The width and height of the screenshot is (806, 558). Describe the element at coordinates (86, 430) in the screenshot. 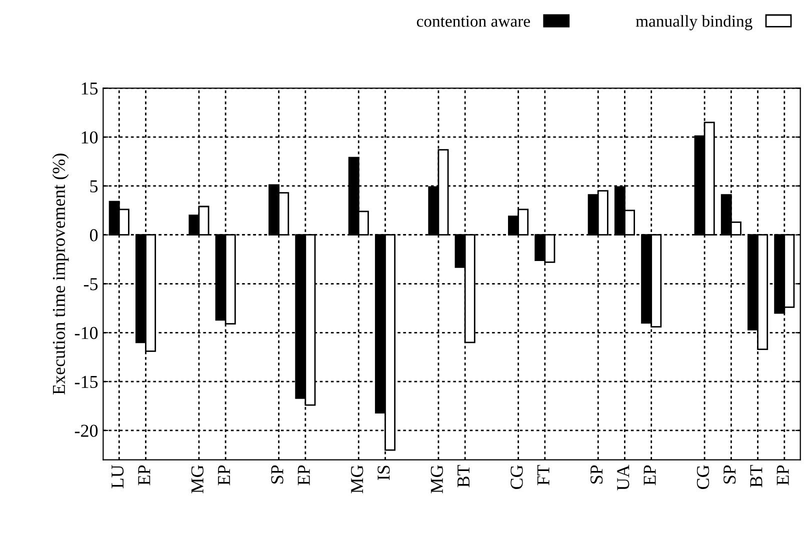

I see `y-tick-label: -20` at that location.